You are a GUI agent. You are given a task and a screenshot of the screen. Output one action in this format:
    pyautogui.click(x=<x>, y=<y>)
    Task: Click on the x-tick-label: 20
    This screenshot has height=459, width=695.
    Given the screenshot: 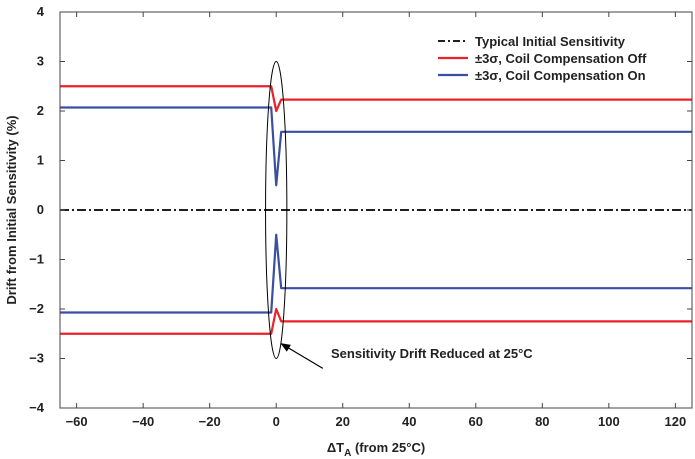 What is the action you would take?
    pyautogui.click(x=343, y=421)
    